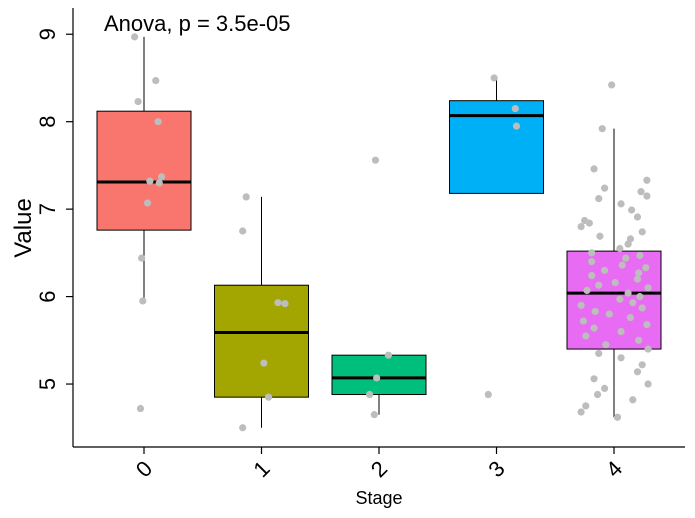 The width and height of the screenshot is (695, 518). I want to click on x-tick-label: 2, so click(379, 469).